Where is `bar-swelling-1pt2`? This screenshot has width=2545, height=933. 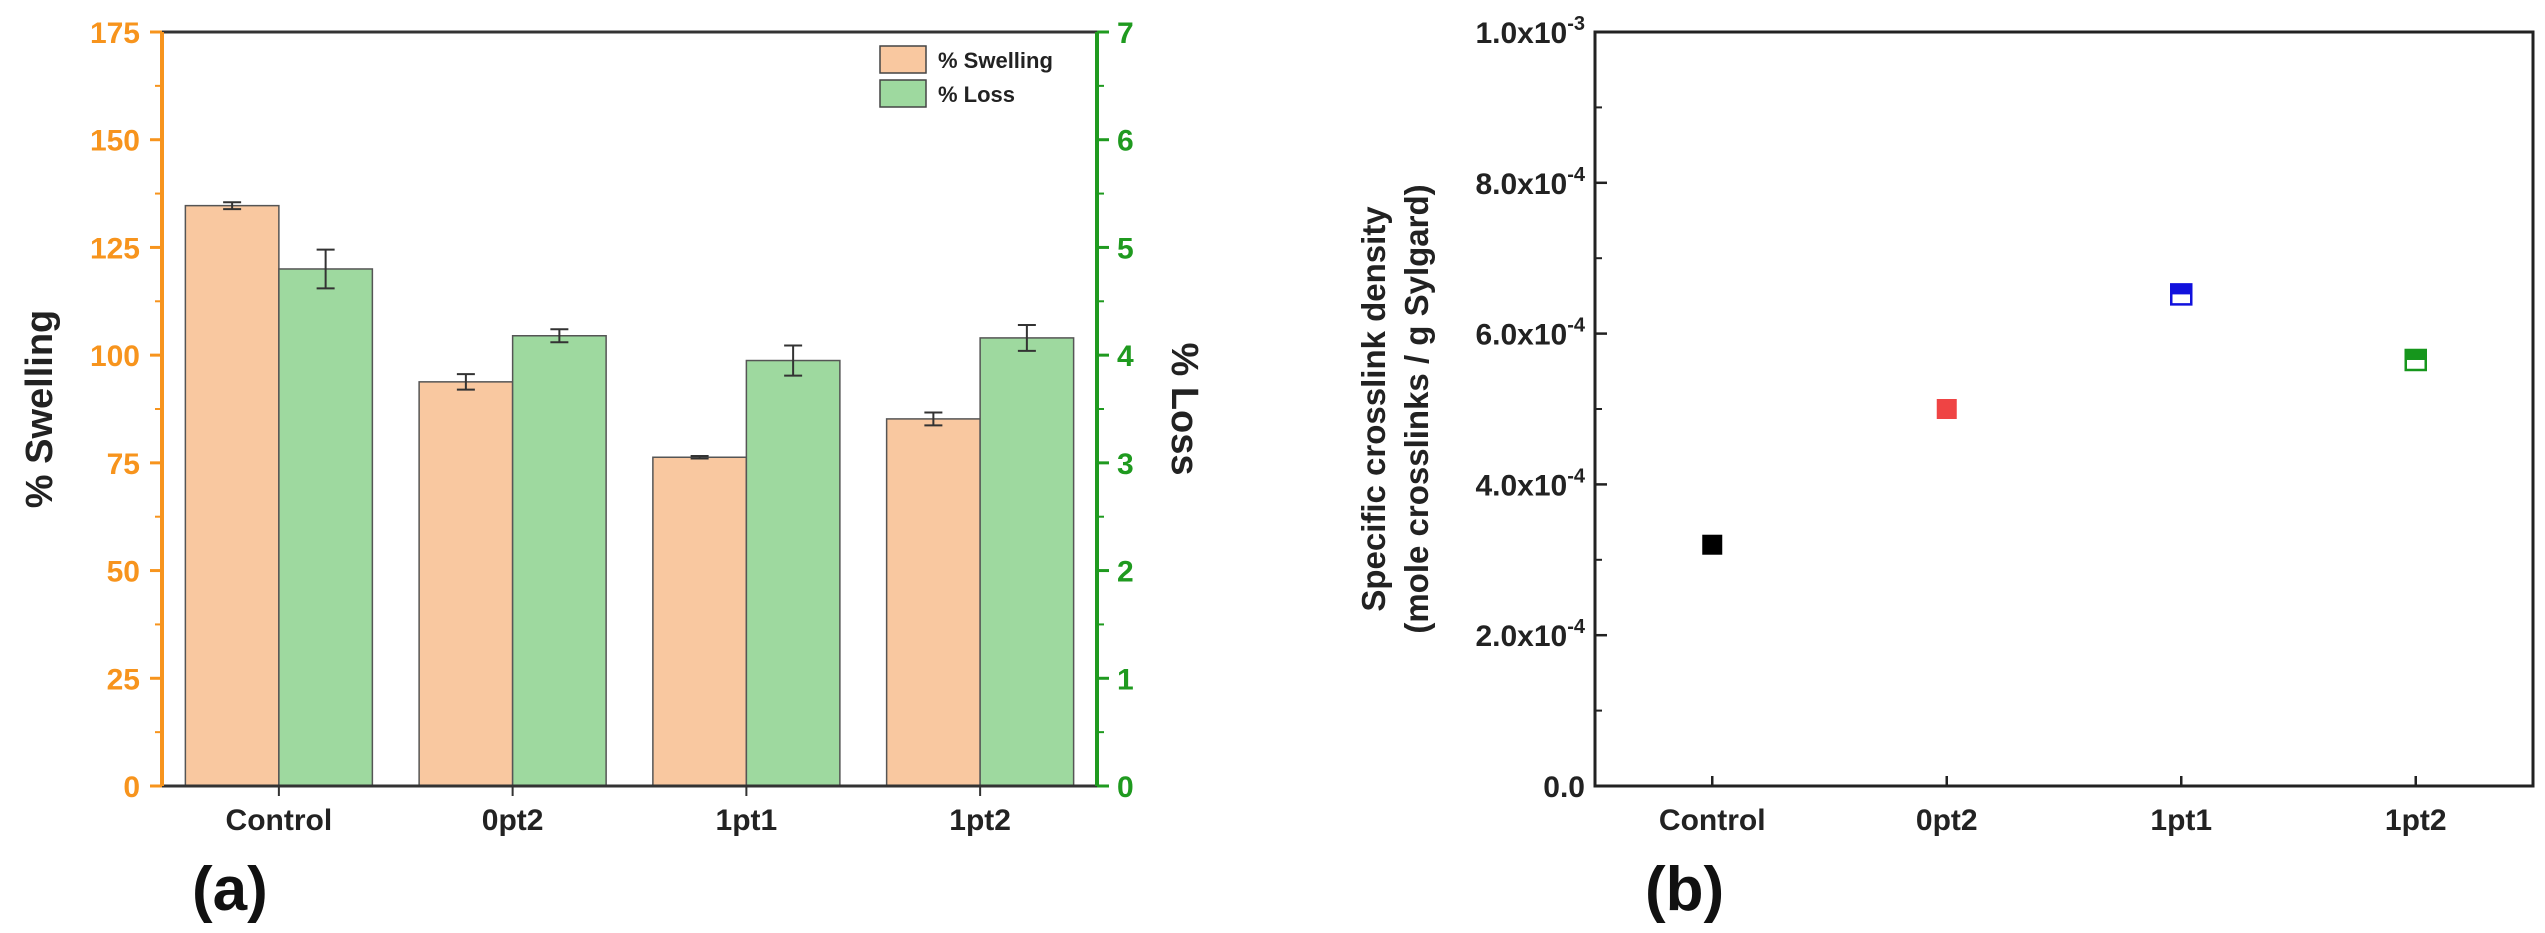
bar-swelling-1pt2 is located at coordinates (933, 602).